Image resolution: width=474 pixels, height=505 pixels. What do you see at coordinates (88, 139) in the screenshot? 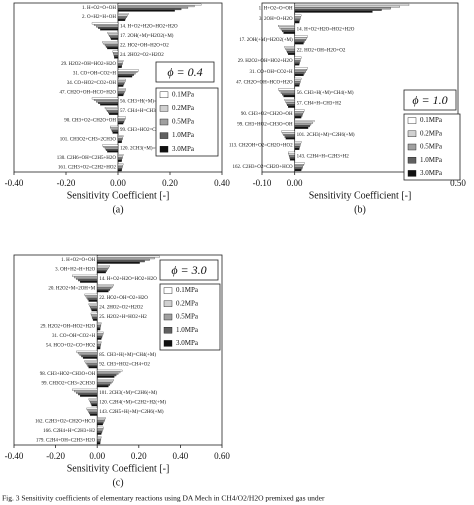
I see `category-label: 101. CH3O2+CH3=2CH3O` at bounding box center [88, 139].